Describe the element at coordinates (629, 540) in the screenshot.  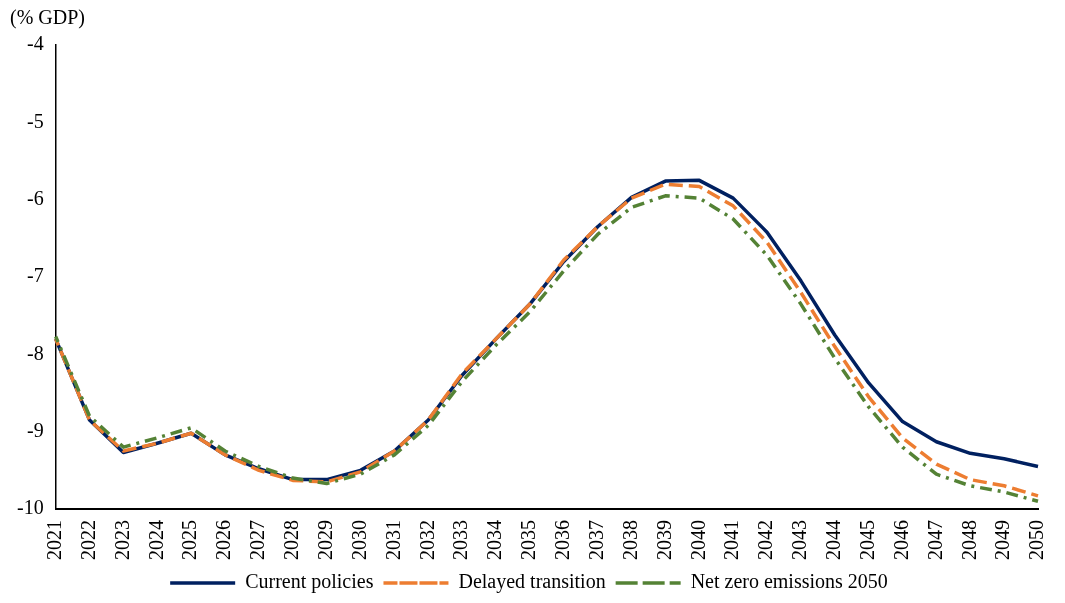
I see `x-tick-label: 2038` at that location.